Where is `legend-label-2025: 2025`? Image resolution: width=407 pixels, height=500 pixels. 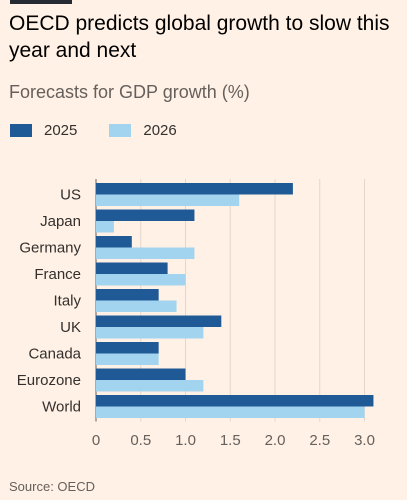 legend-label-2025: 2025 is located at coordinates (61, 130).